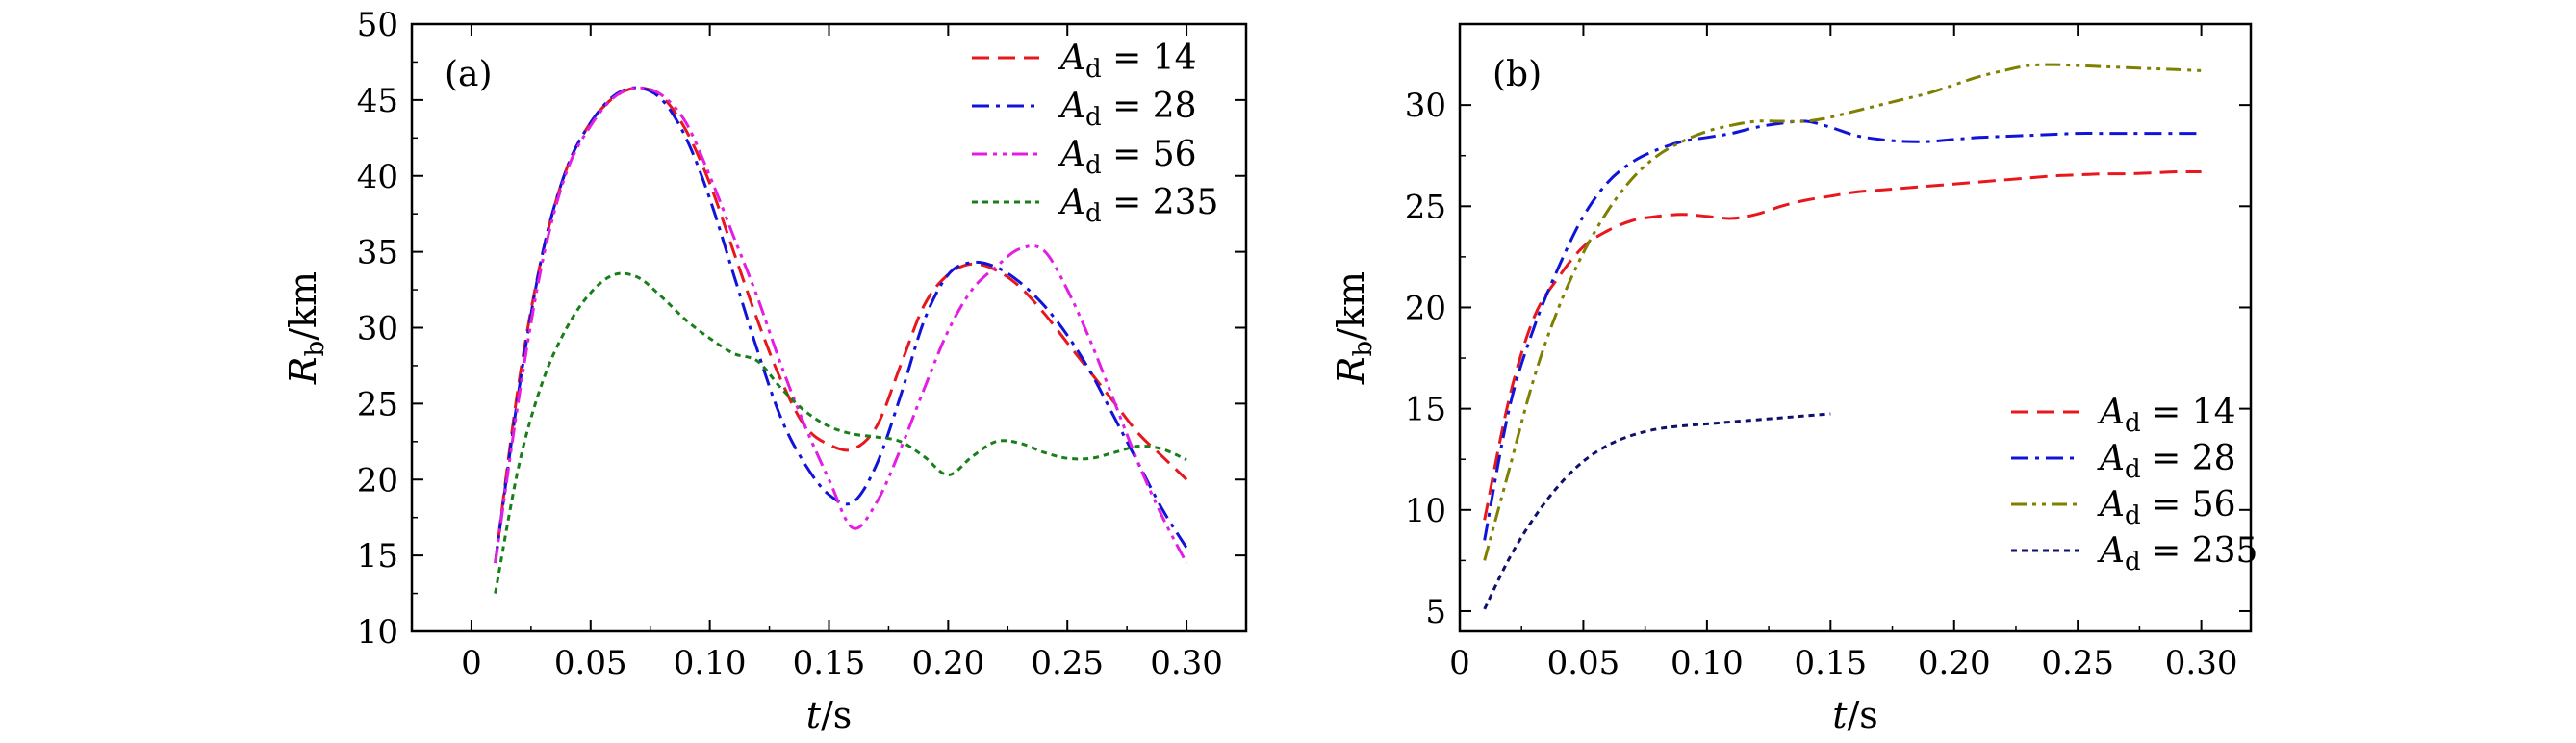 The image size is (2576, 743). Describe the element at coordinates (377, 25) in the screenshot. I see `y-tick-label: 50` at that location.